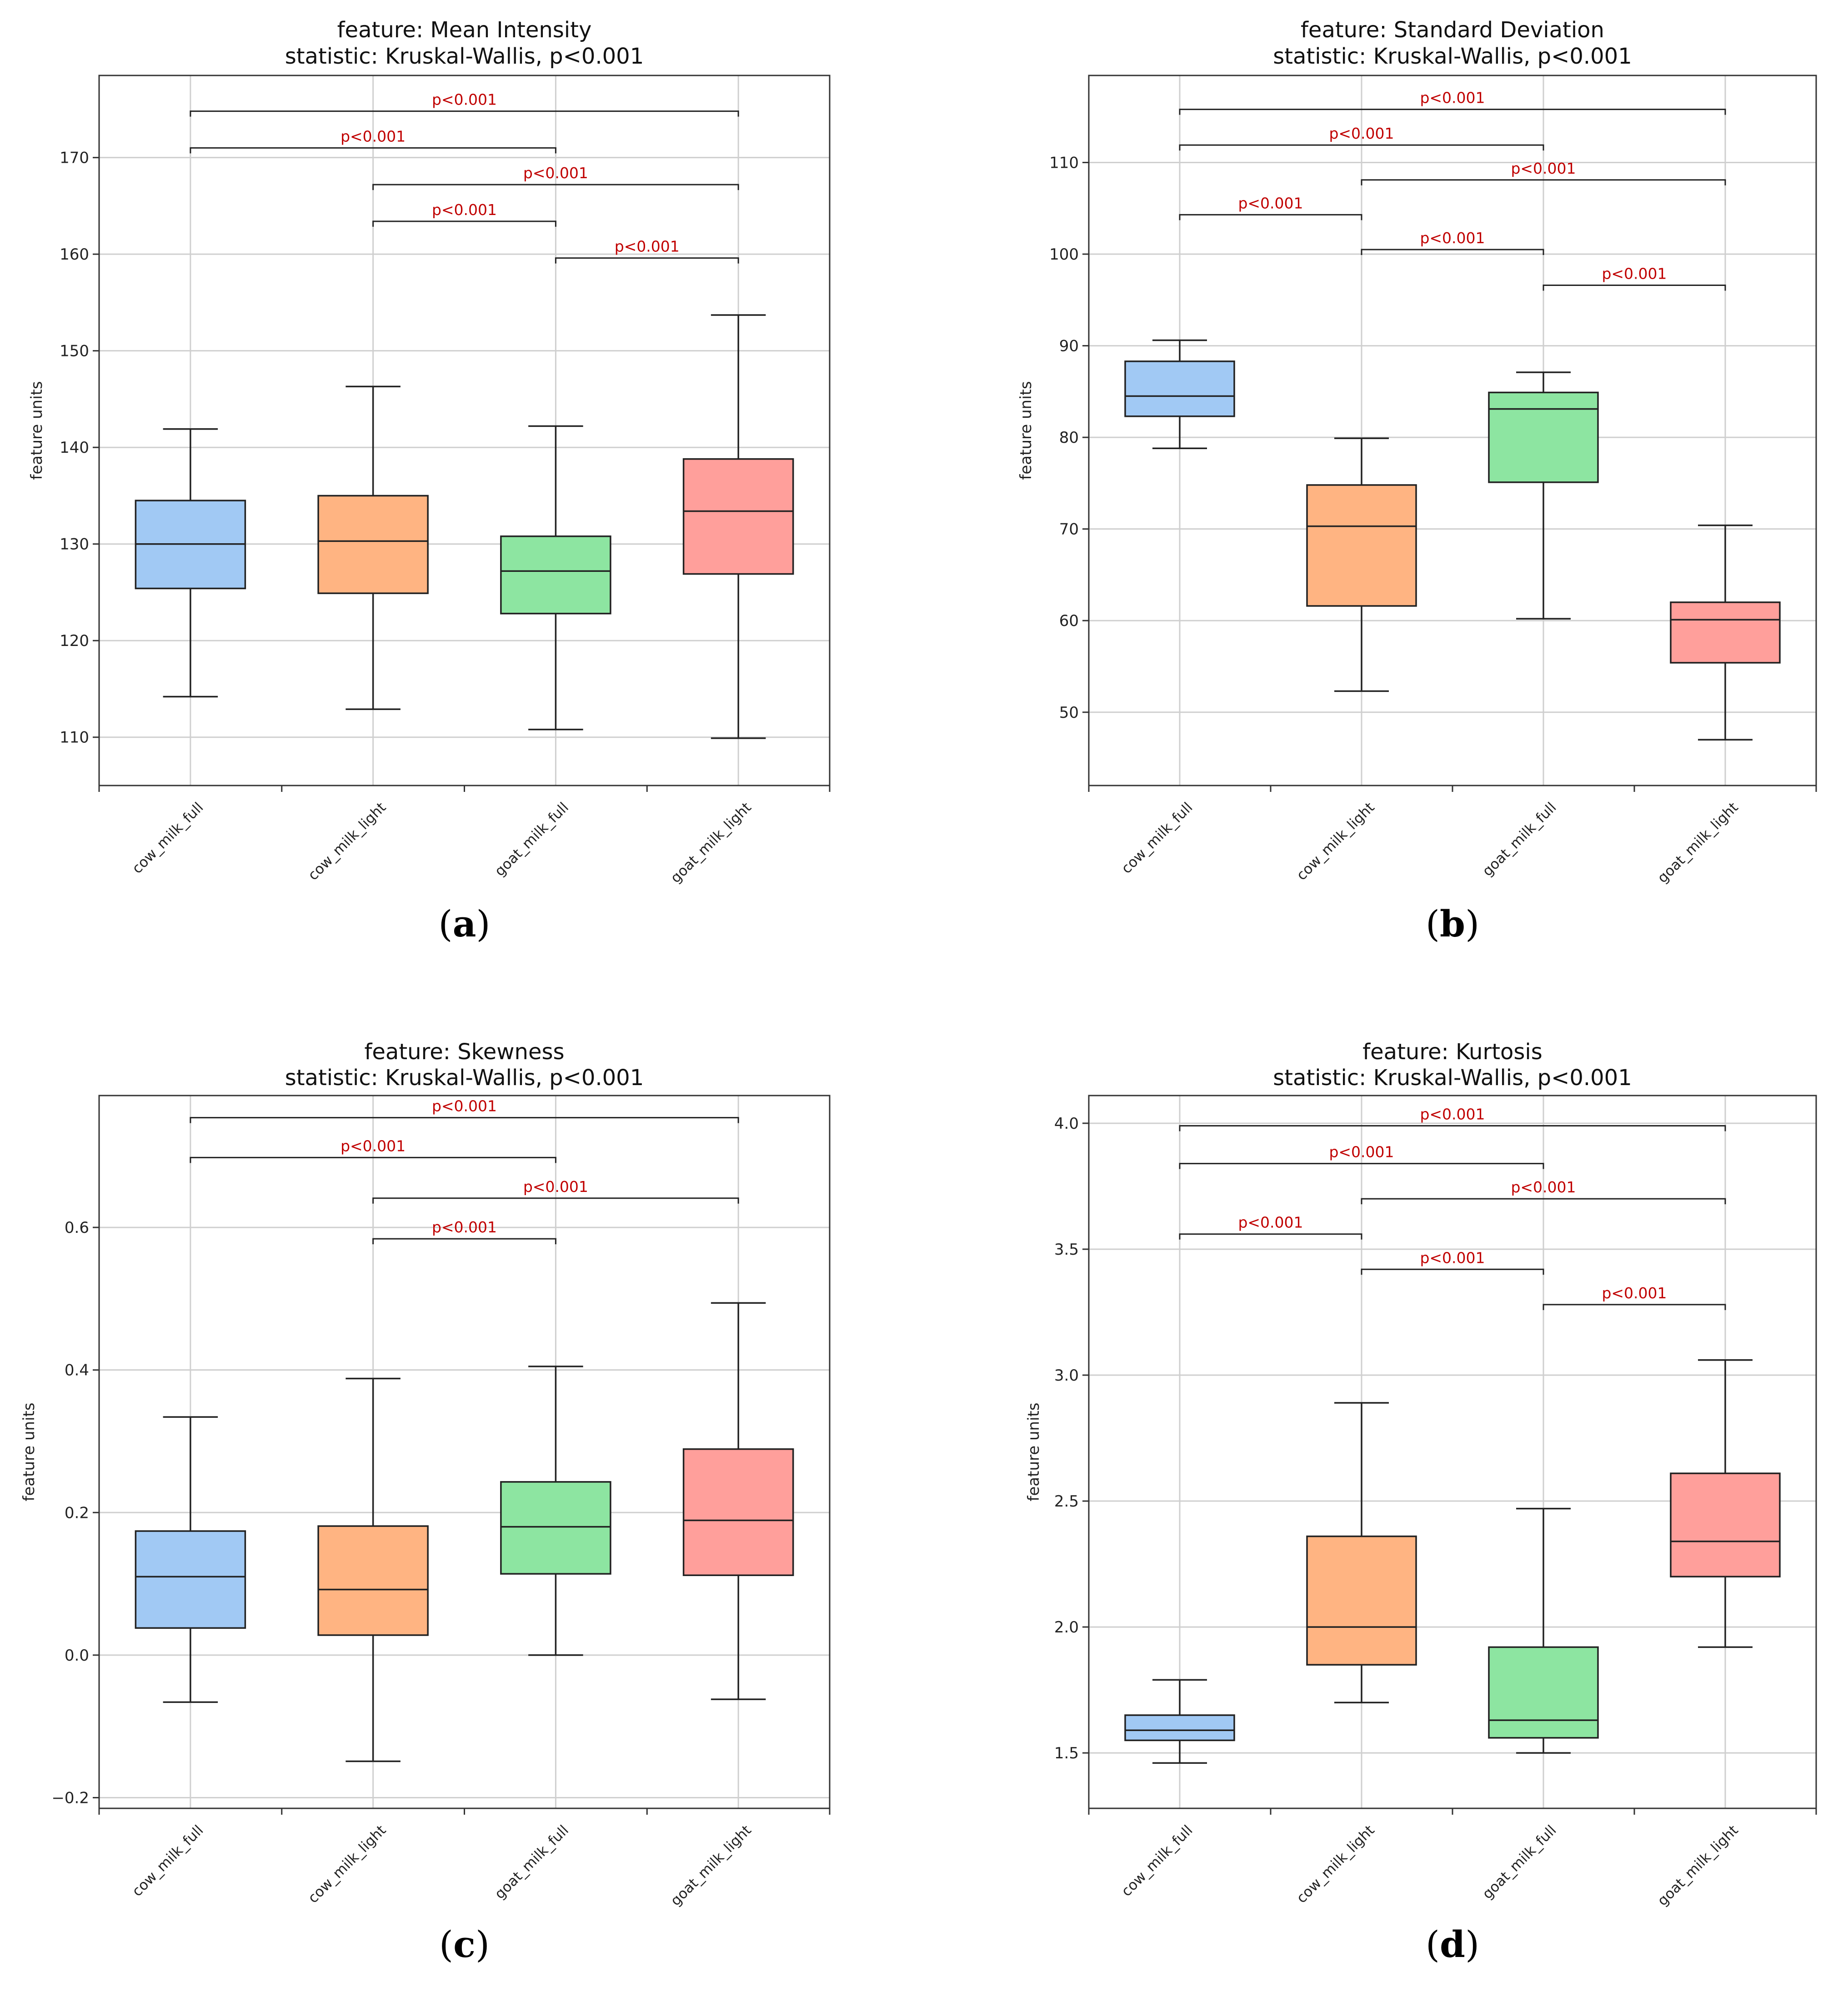 The height and width of the screenshot is (1997, 1848). I want to click on box-goat_milk_light, so click(1726, 632).